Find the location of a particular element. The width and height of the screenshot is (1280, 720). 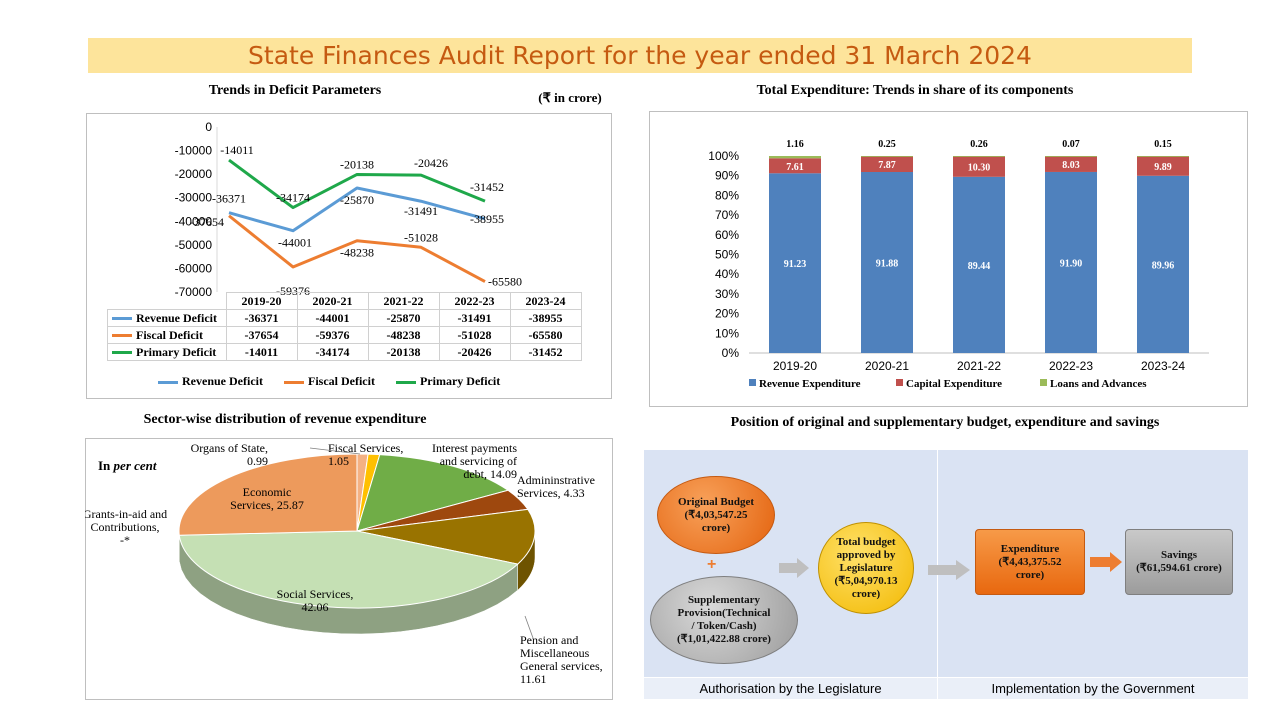

data-label: -48238 is located at coordinates (357, 253).